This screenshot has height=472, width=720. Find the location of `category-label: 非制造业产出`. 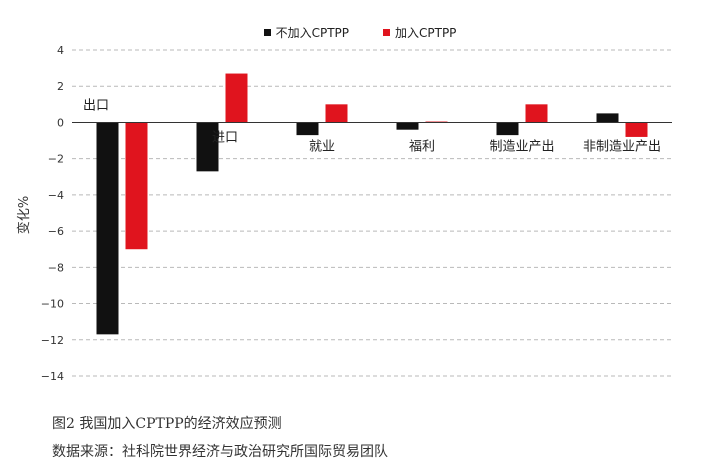

category-label: 非制造业产出 is located at coordinates (622, 146).